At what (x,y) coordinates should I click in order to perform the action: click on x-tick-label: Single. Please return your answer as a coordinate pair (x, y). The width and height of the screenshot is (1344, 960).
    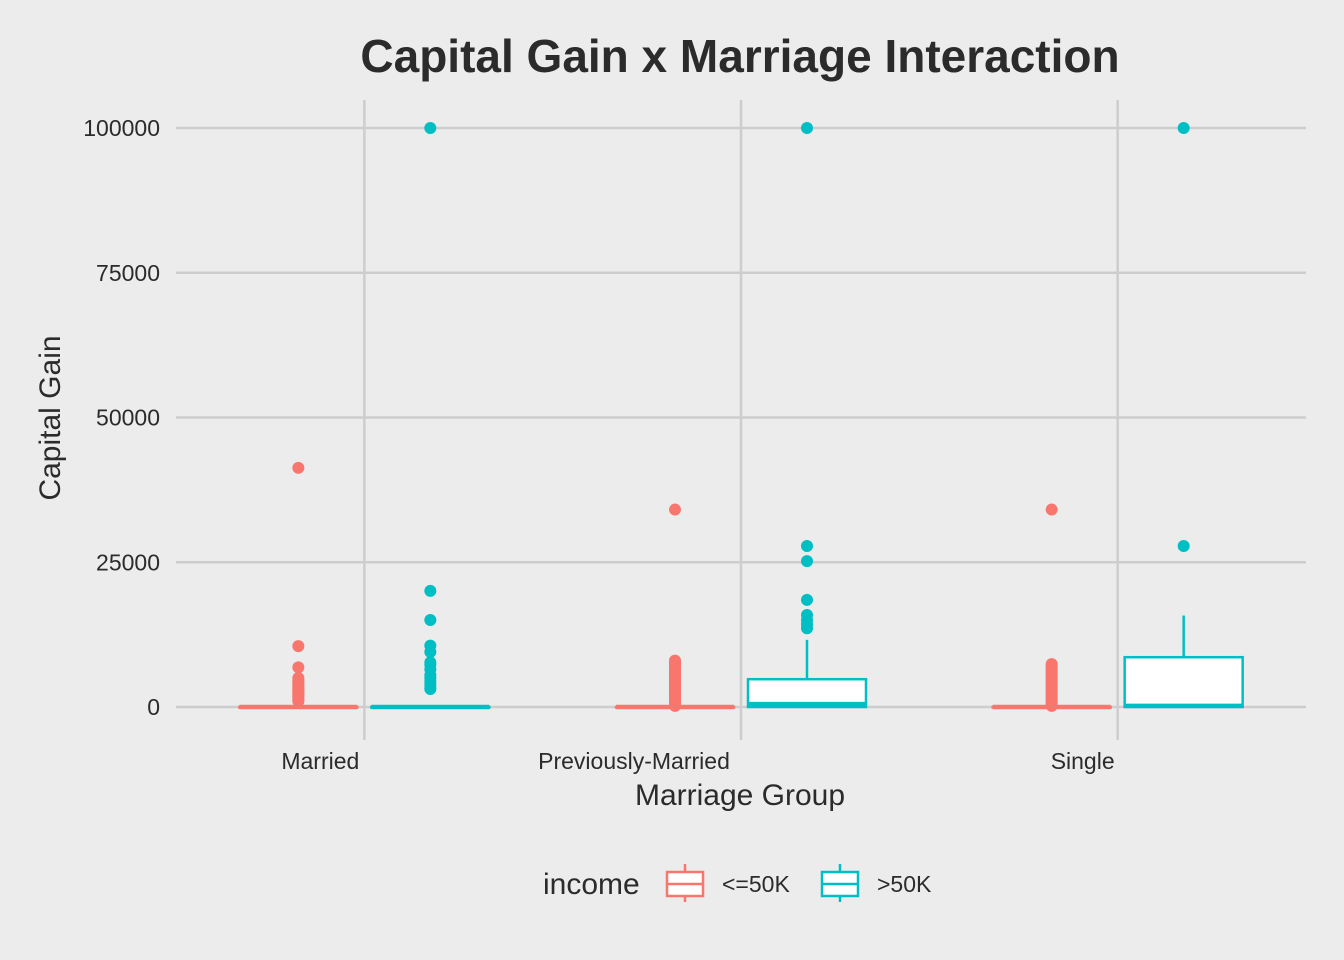
    Looking at the image, I should click on (1083, 761).